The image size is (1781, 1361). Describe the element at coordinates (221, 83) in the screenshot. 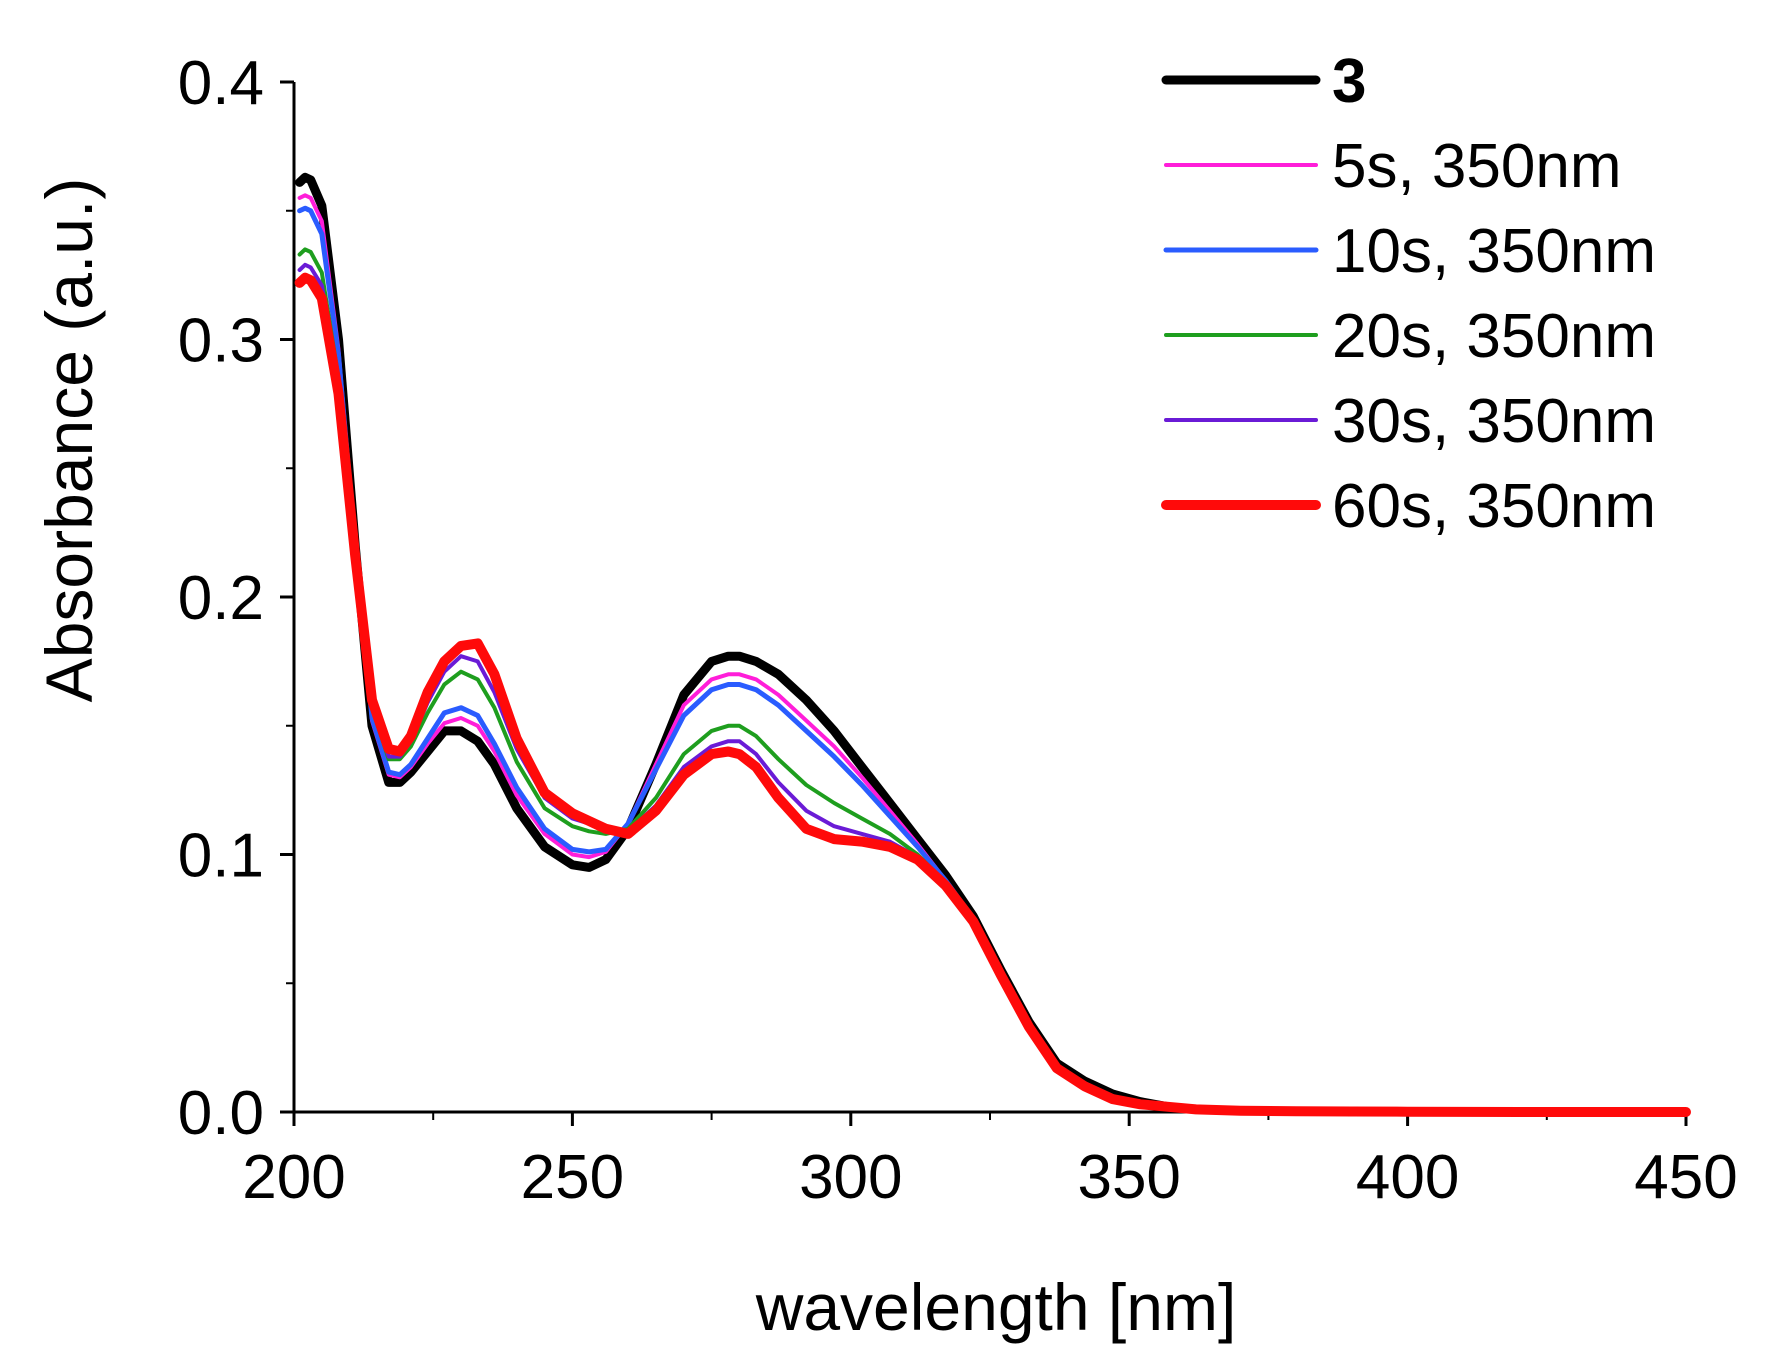

I see `y-tick-label: 0.4` at that location.